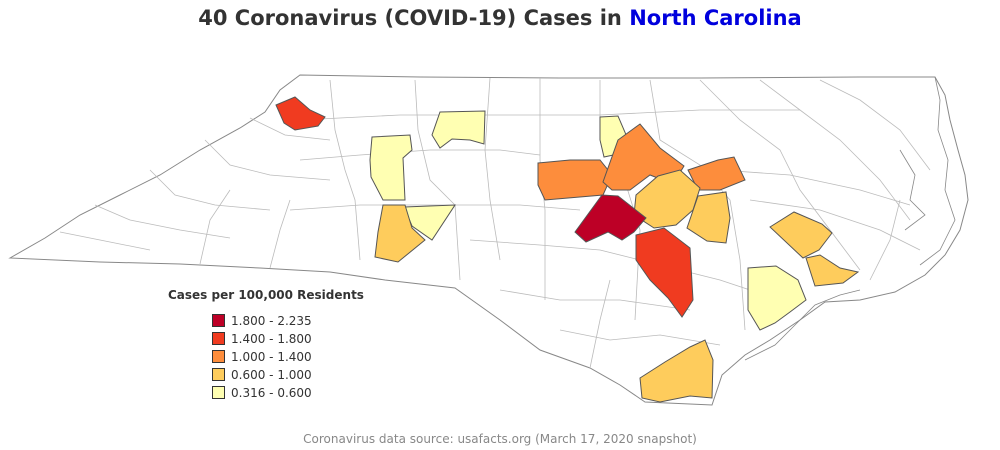  I want to click on legend-item: 1.400 - 1.800, so click(262, 338).